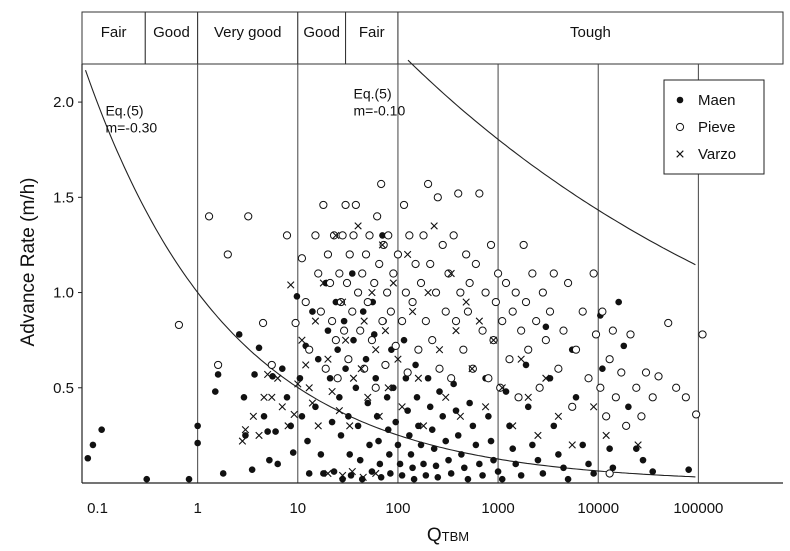 The height and width of the screenshot is (551, 790). What do you see at coordinates (680, 100) in the screenshot?
I see `legend-marker-maen` at bounding box center [680, 100].